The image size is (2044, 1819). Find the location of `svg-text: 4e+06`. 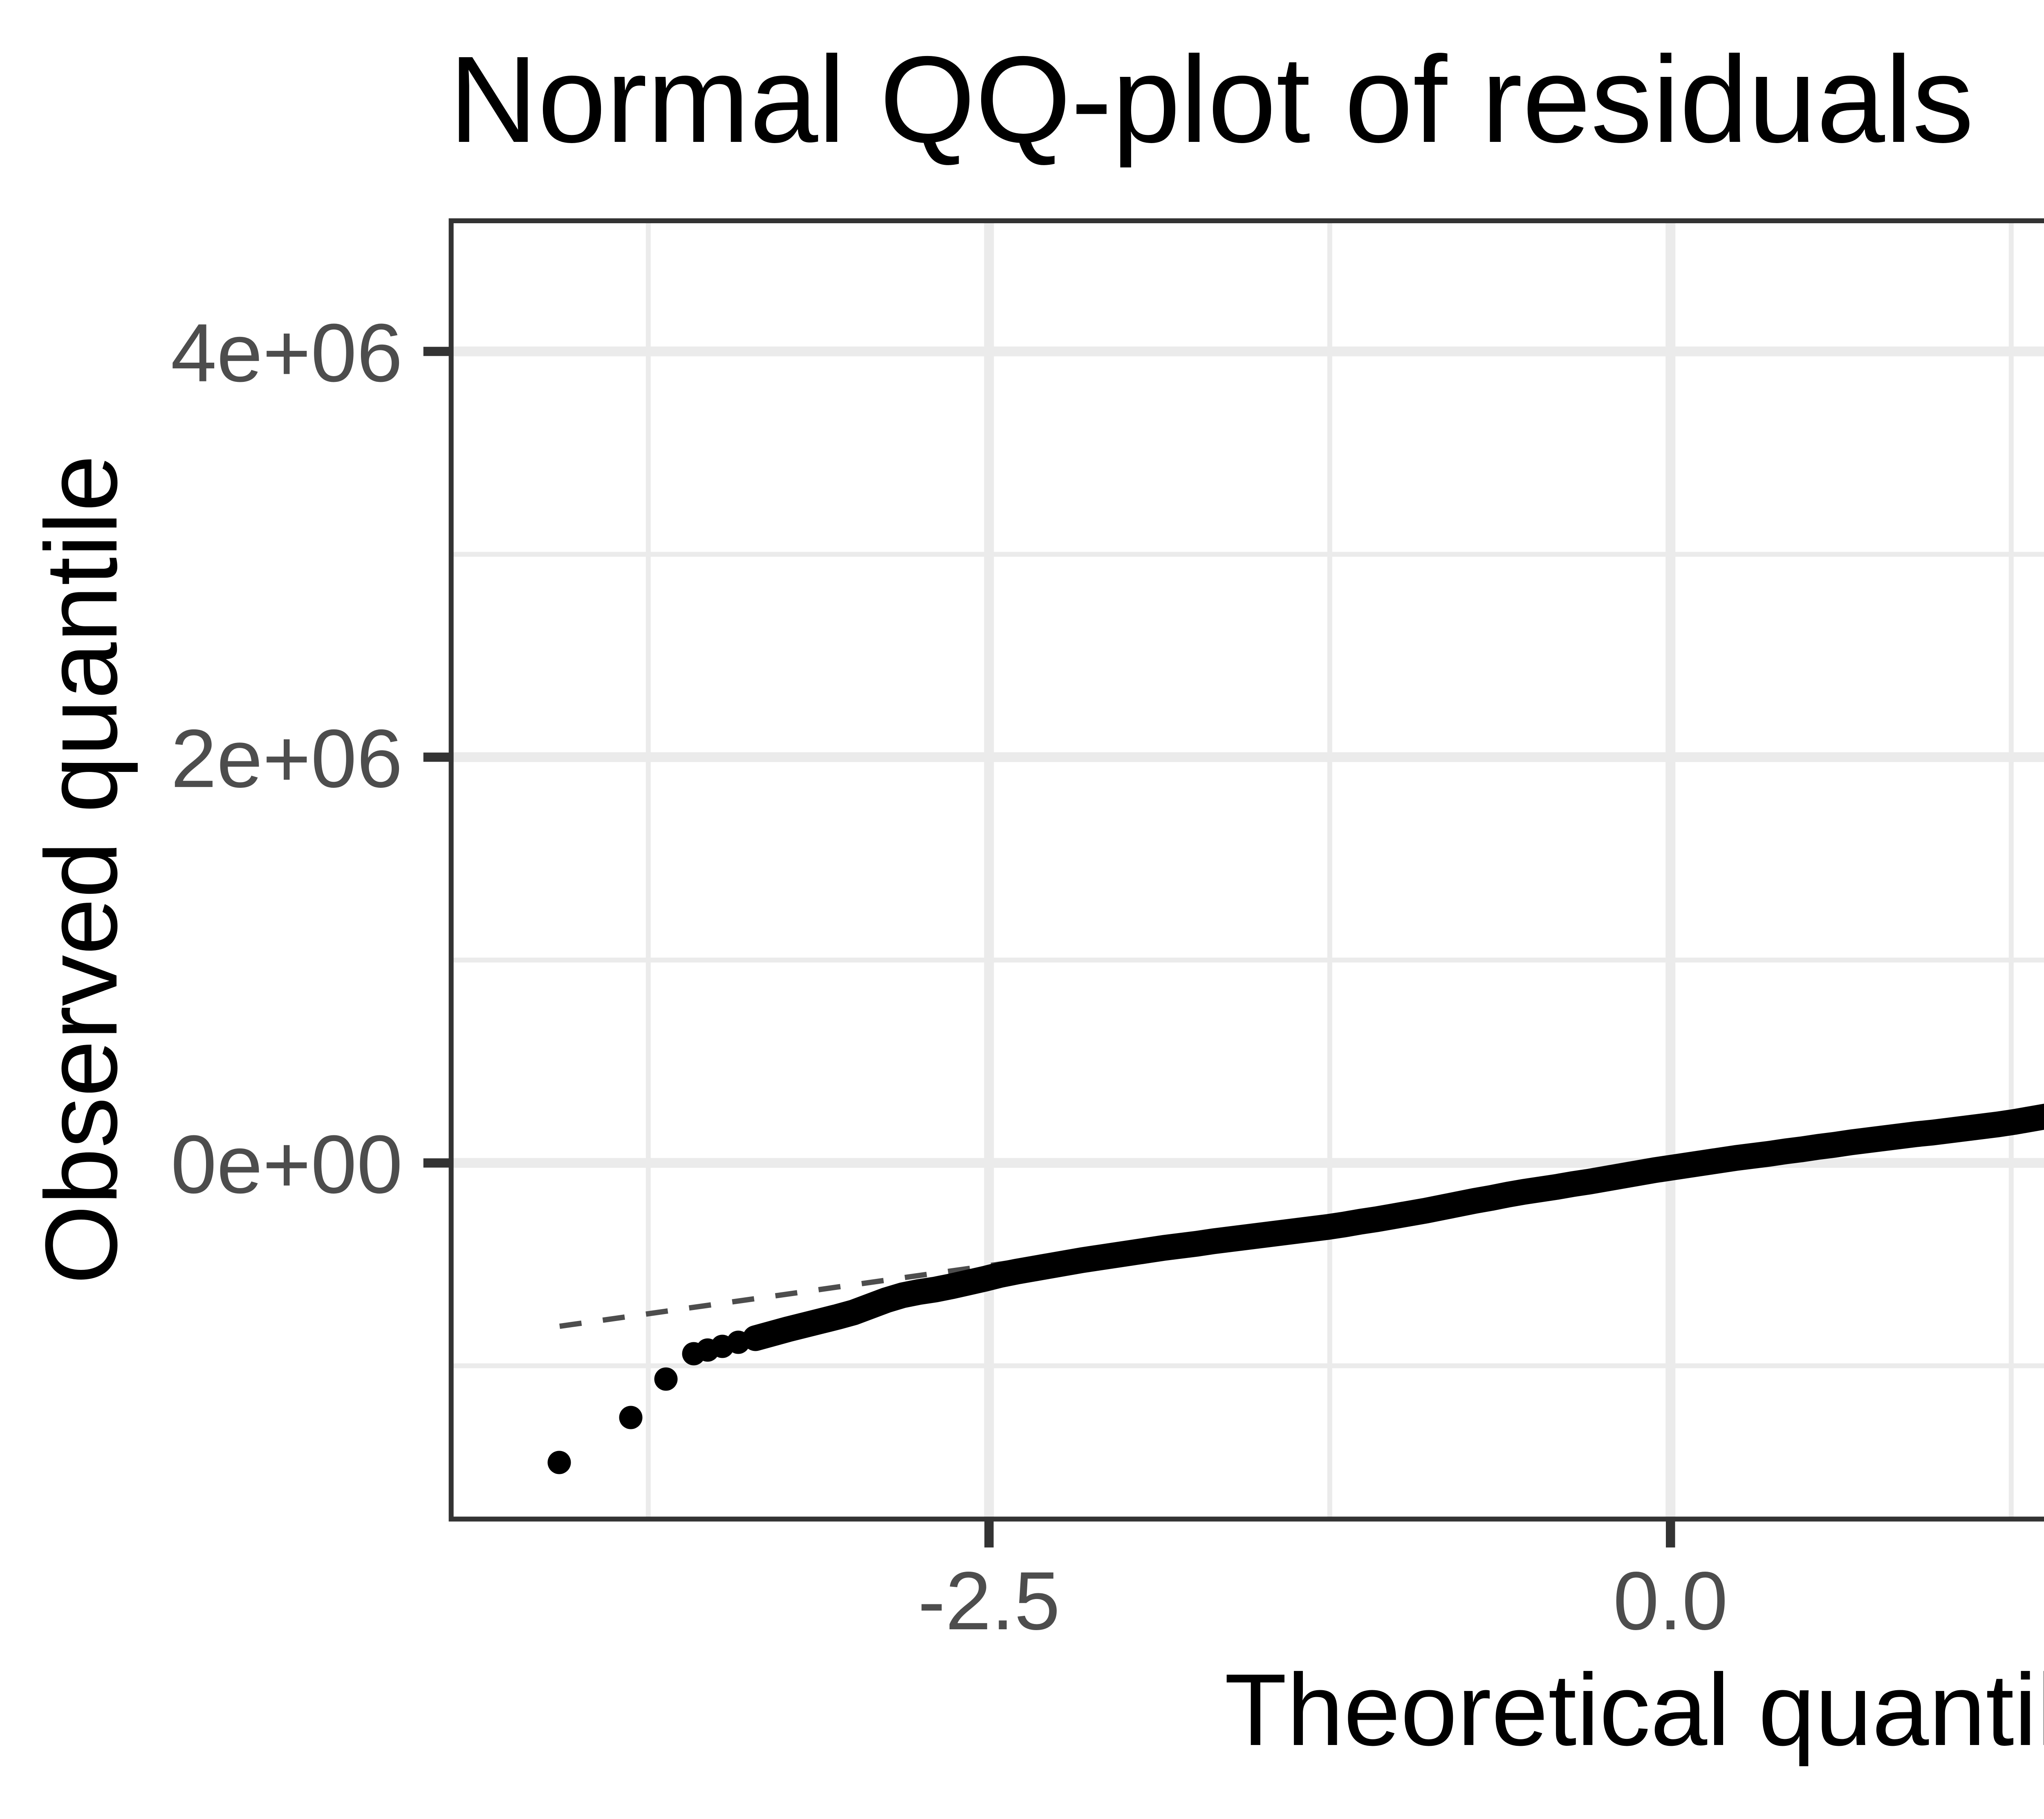

svg-text: 4e+06 is located at coordinates (287, 353).